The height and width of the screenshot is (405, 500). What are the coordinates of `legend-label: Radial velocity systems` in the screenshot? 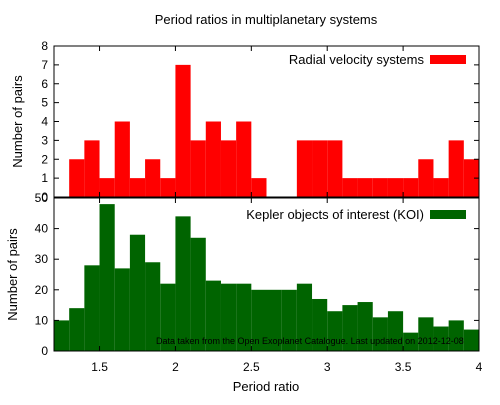 It's located at (357, 59).